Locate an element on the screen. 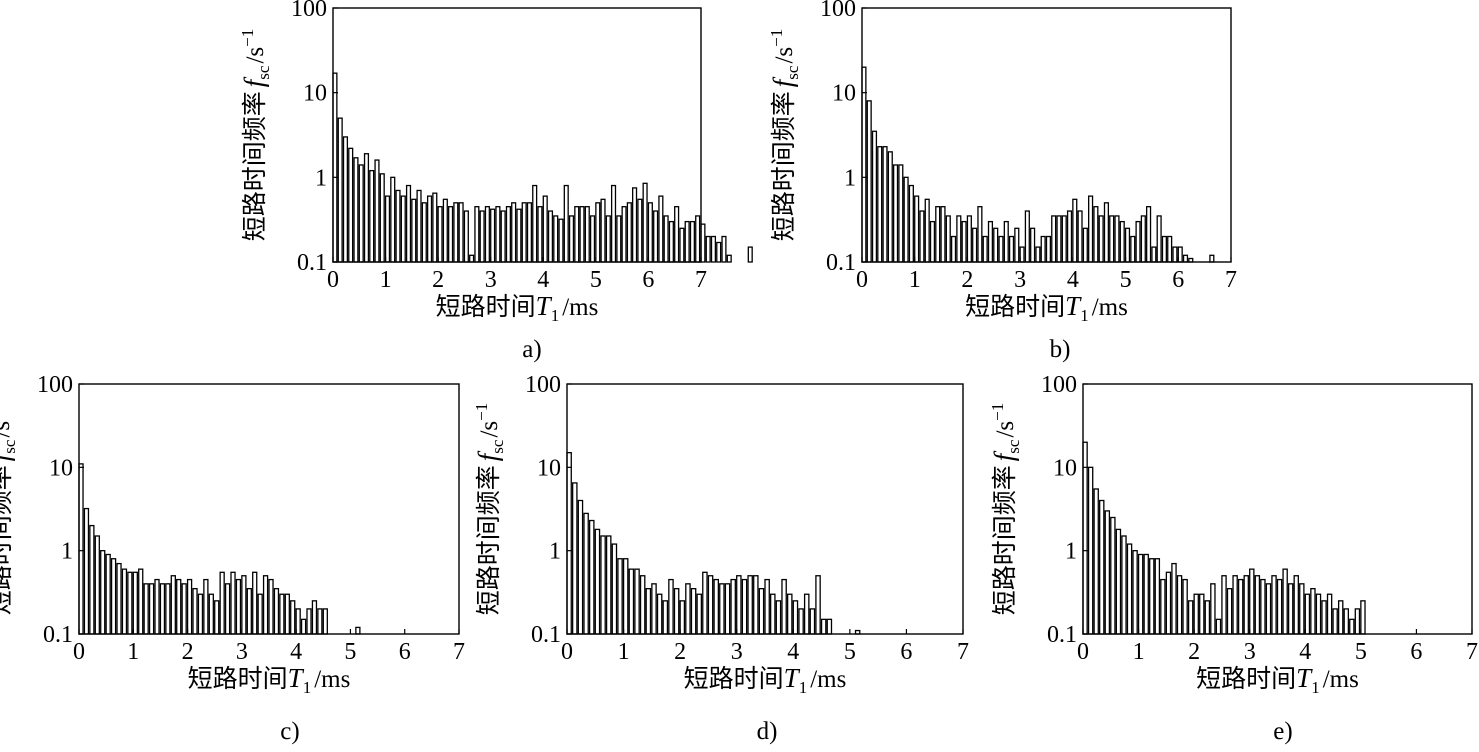 The height and width of the screenshot is (752, 1479). x-tick-label: 4 is located at coordinates (1305, 652).